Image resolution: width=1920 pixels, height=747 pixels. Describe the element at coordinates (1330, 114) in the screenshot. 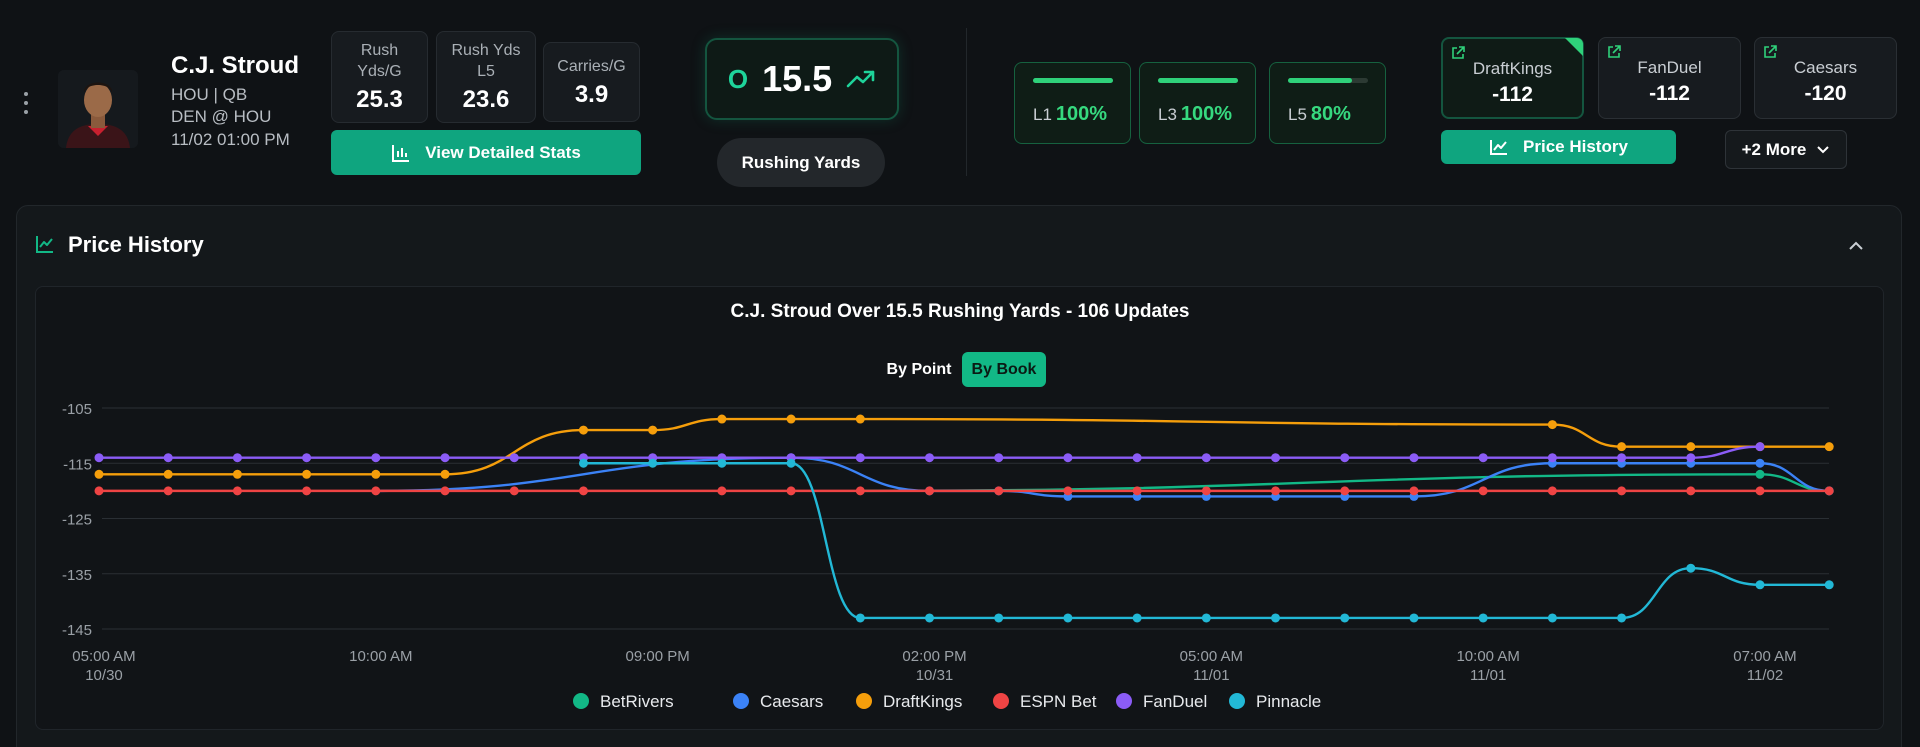

I see `hit-rate-value: 80%` at that location.